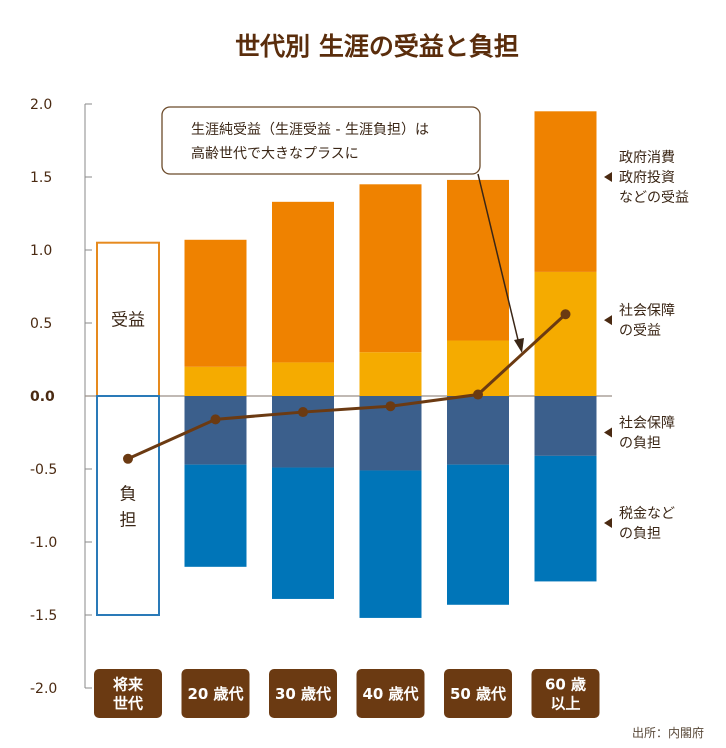 The image size is (726, 748). What do you see at coordinates (128, 704) in the screenshot?
I see `category-label: 世代` at bounding box center [128, 704].